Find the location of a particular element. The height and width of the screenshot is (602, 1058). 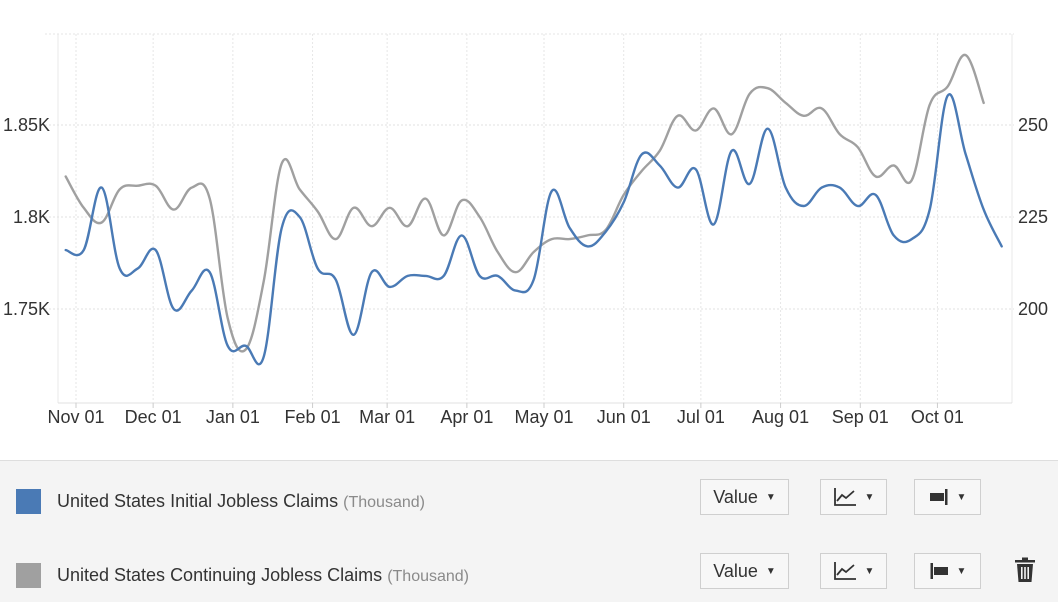

x-tick-label: Apr 01 is located at coordinates (466, 417).